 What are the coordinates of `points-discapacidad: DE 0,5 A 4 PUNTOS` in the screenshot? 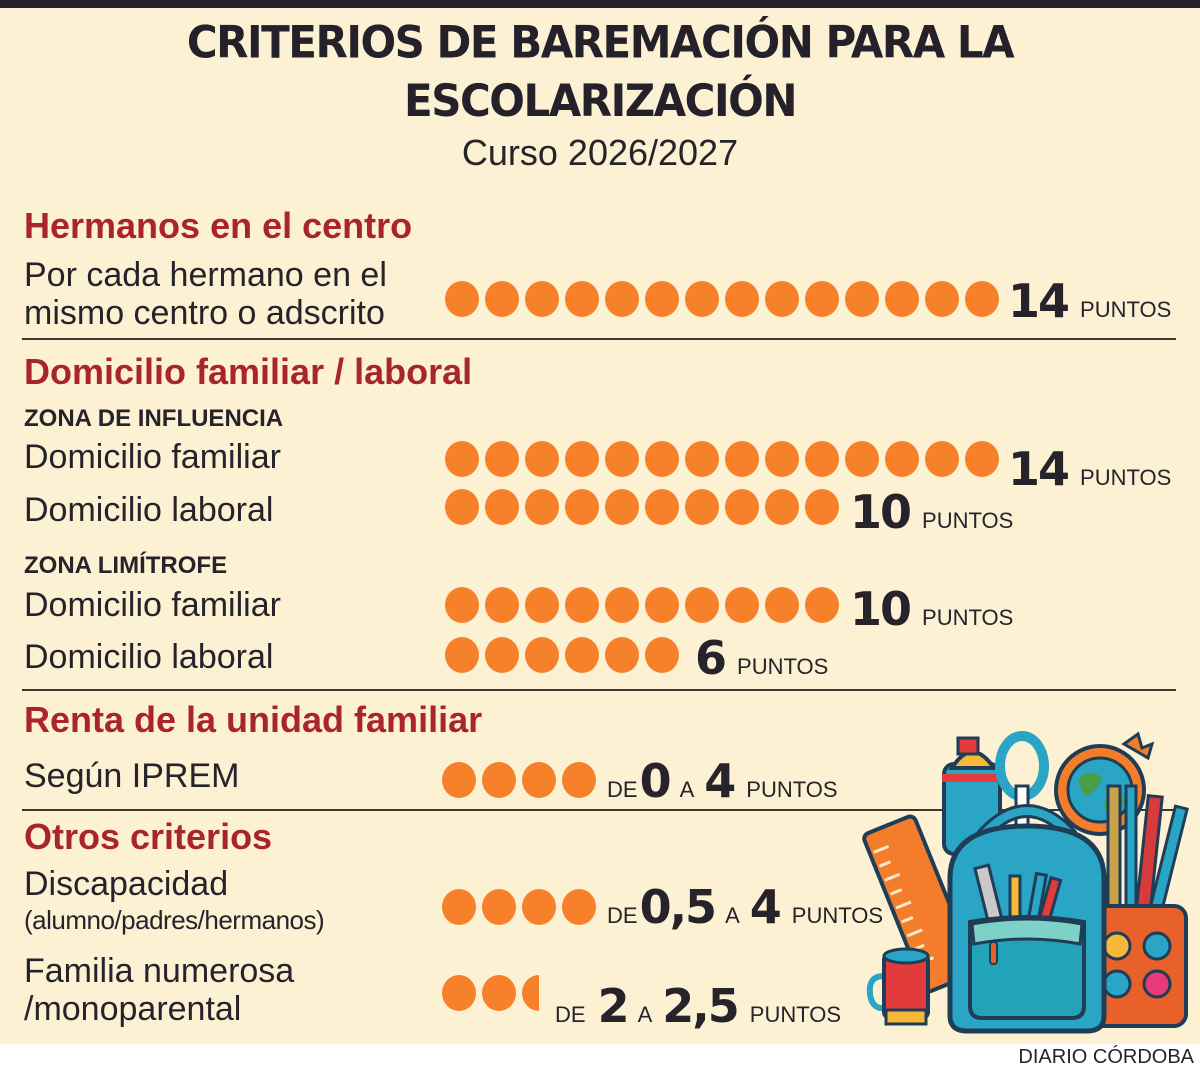 It's located at (745, 907).